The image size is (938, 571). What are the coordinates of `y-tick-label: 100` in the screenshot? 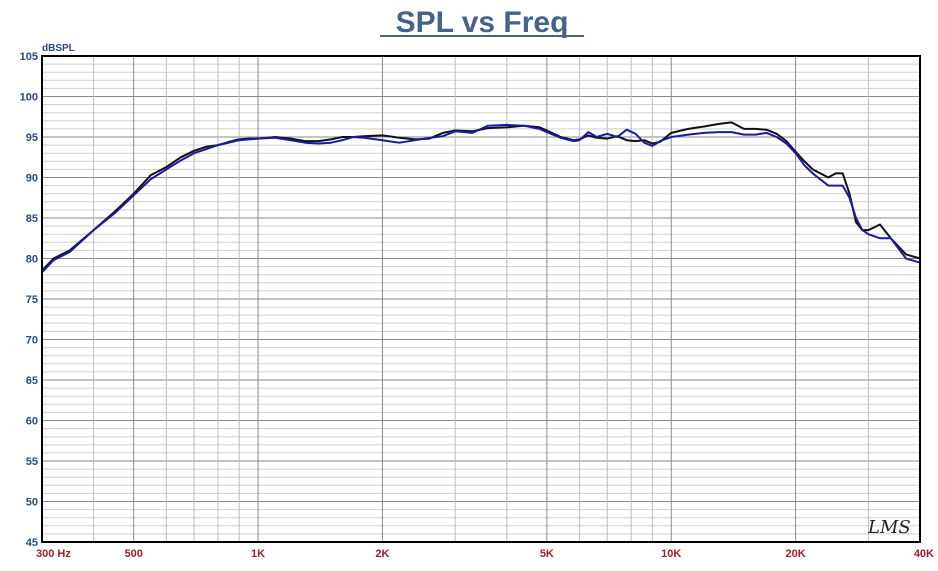 It's located at (29, 98).